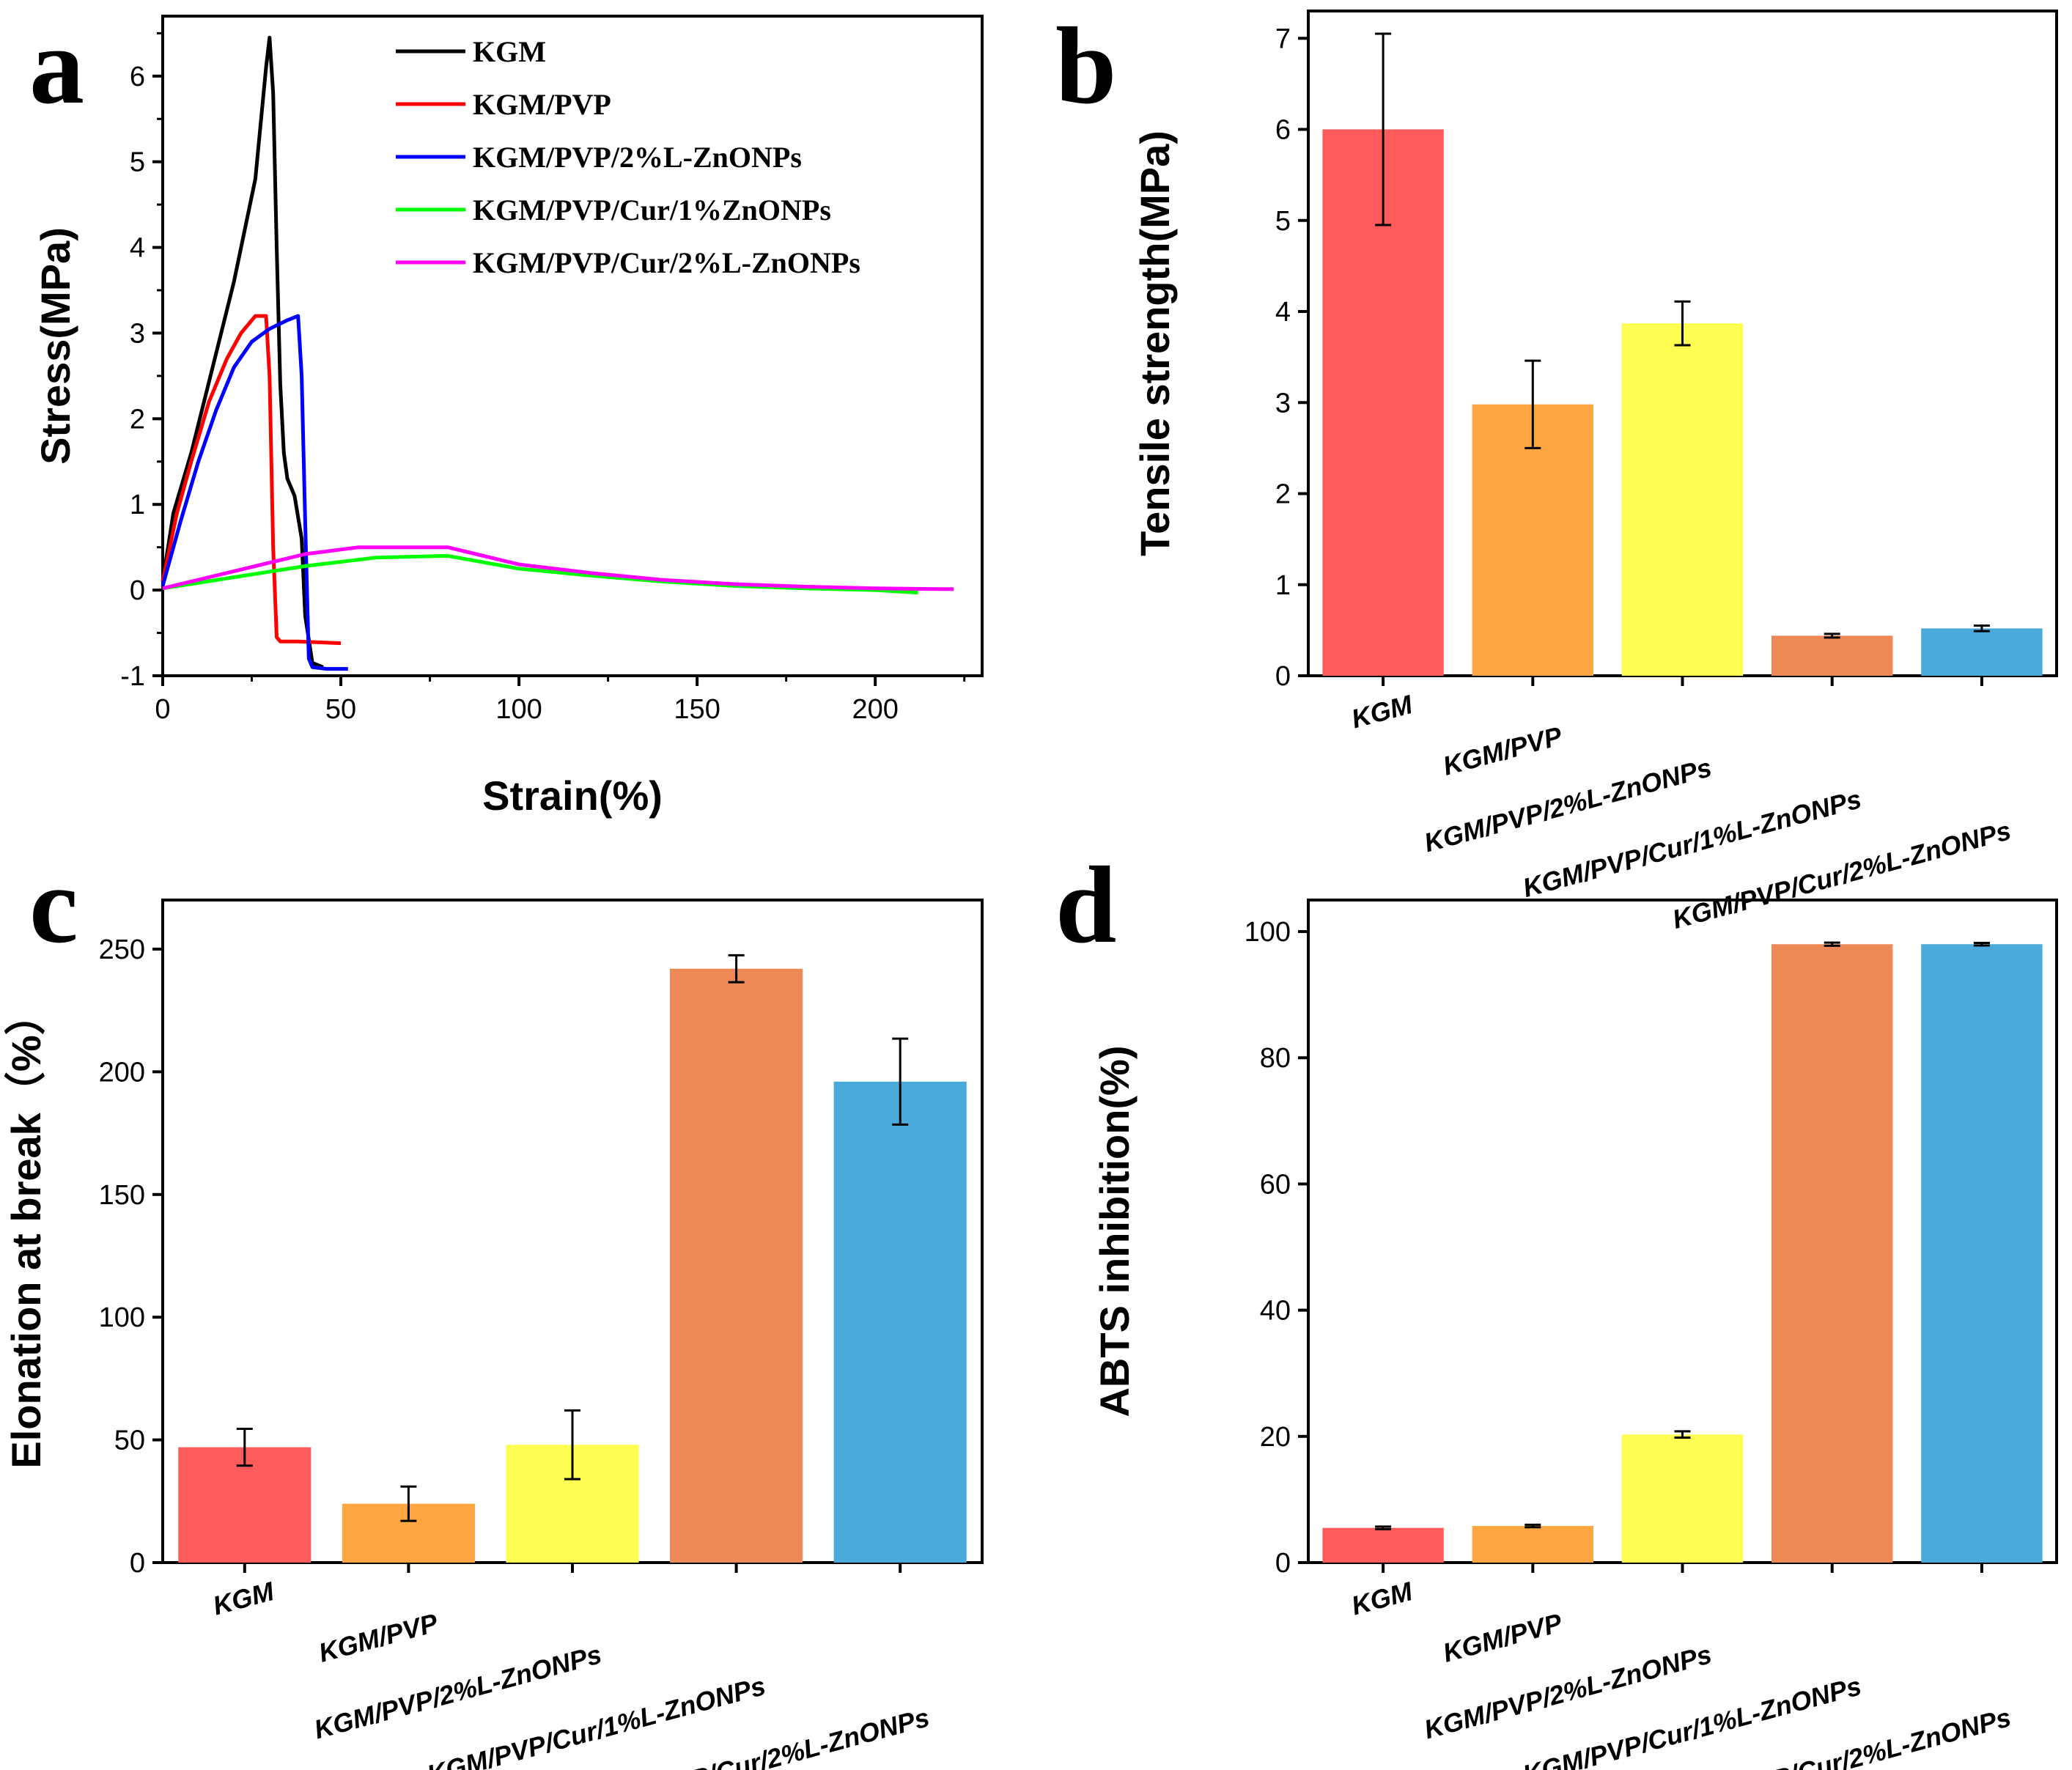 This screenshot has width=2072, height=1770. I want to click on y-tick-label: 200, so click(122, 1072).